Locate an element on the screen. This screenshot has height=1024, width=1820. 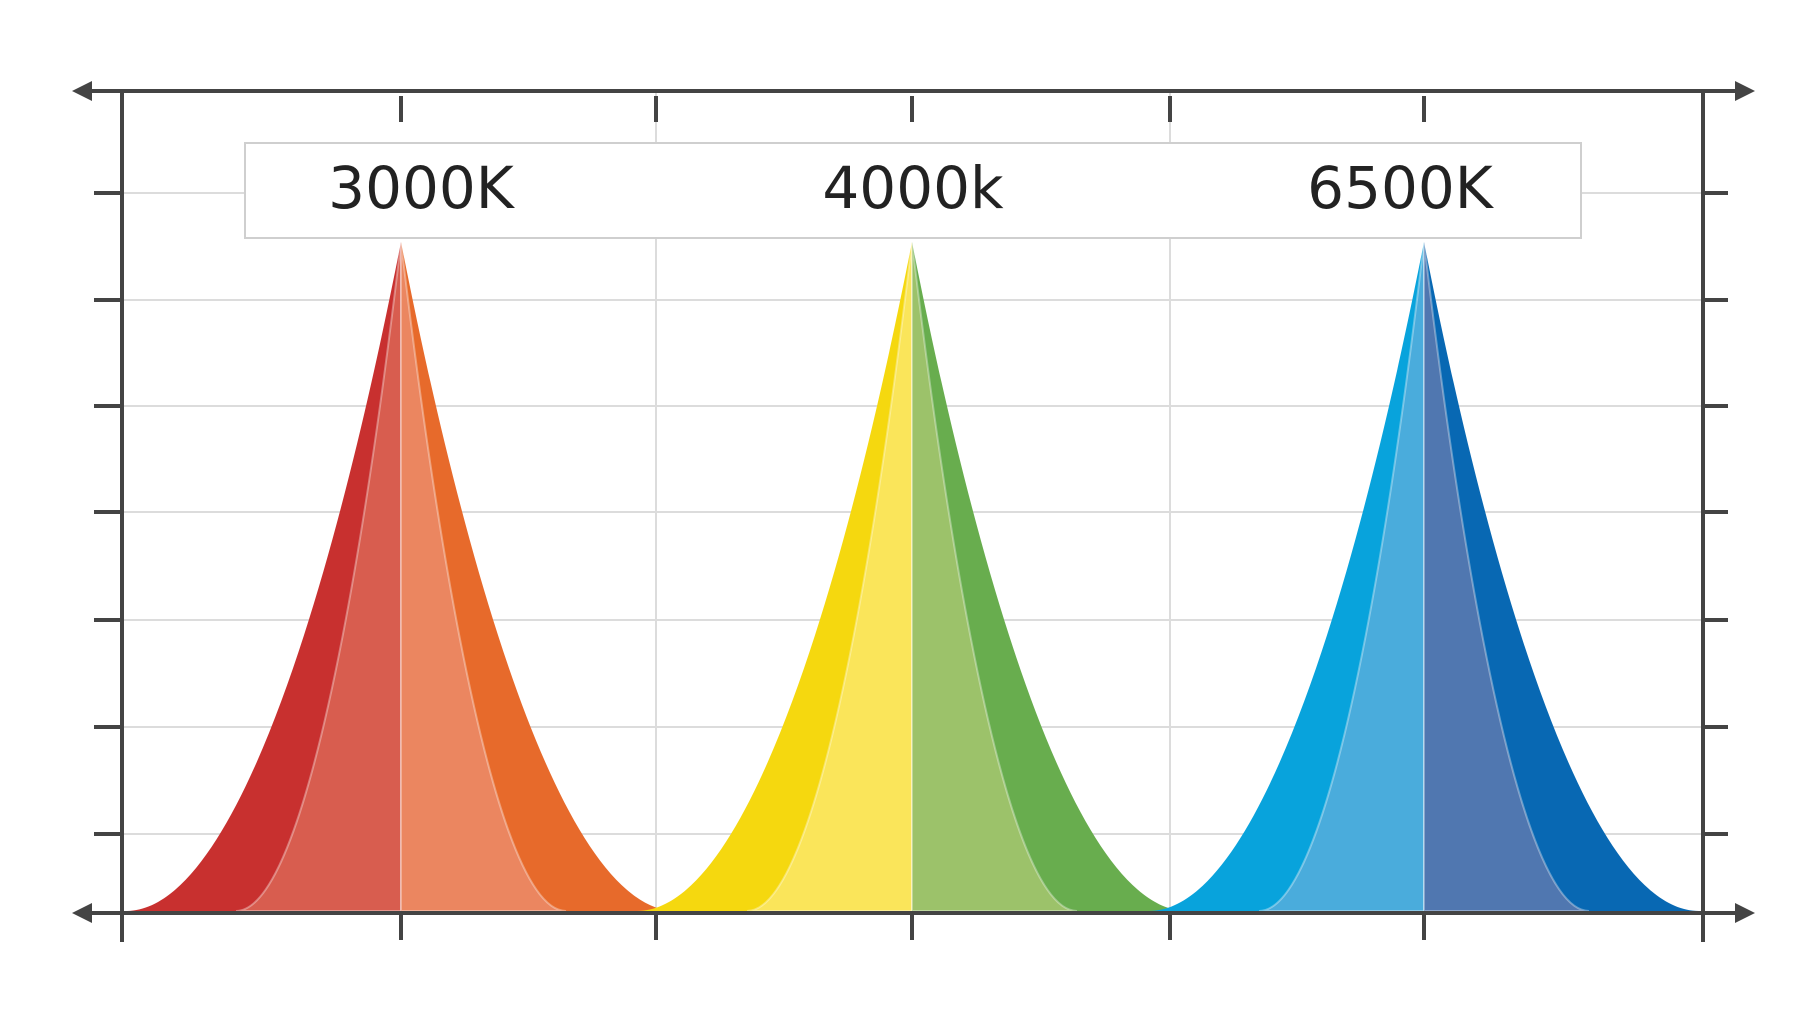
label: 4000k is located at coordinates (913, 188).